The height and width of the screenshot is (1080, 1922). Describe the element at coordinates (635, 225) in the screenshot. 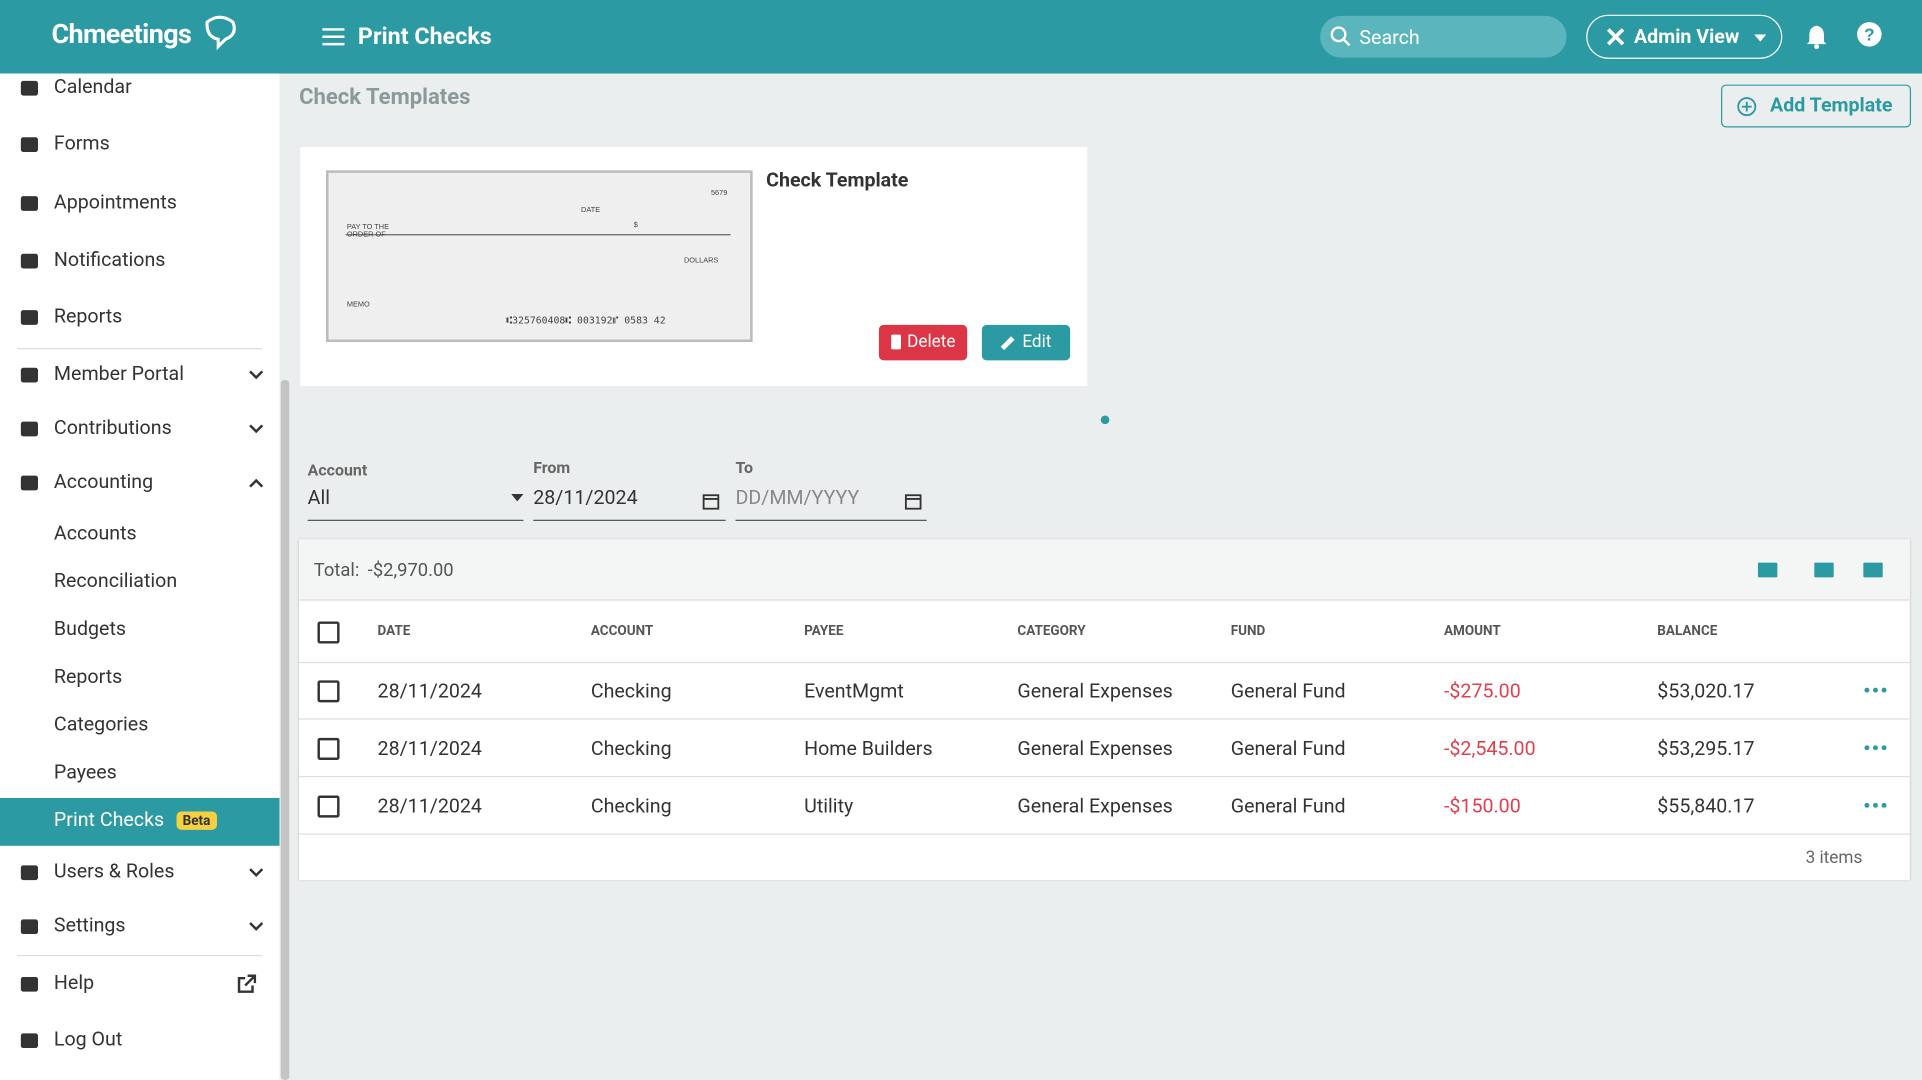

I see `check-text: $` at that location.